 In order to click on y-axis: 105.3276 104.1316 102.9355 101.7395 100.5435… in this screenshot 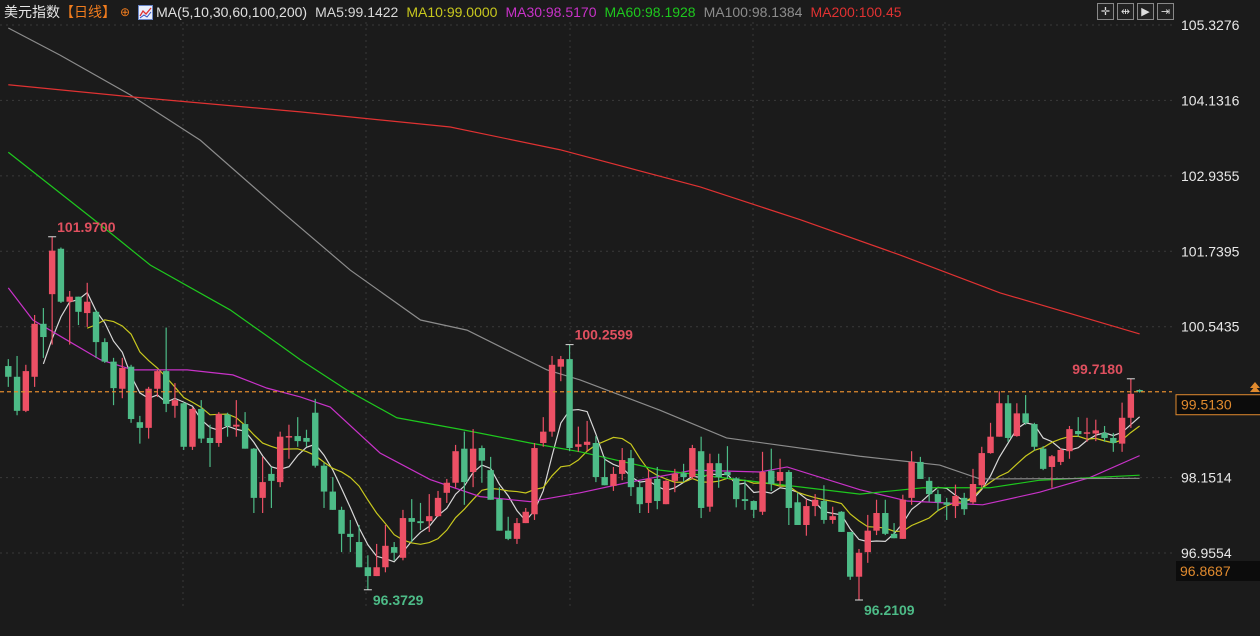, I will do `click(1217, 299)`.